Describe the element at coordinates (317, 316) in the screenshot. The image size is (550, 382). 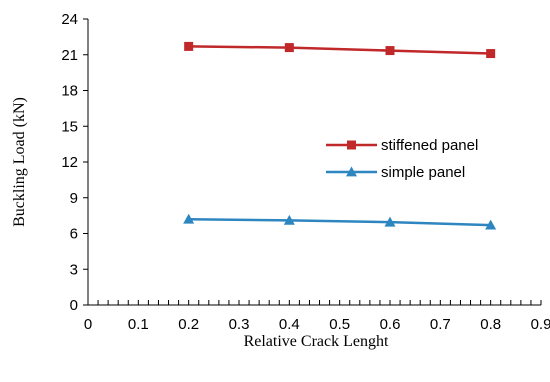
I see `x-axis: 0 0.1 0.2 0.3 0.4 0.5 0.6 0.7 0.8 0.9` at that location.